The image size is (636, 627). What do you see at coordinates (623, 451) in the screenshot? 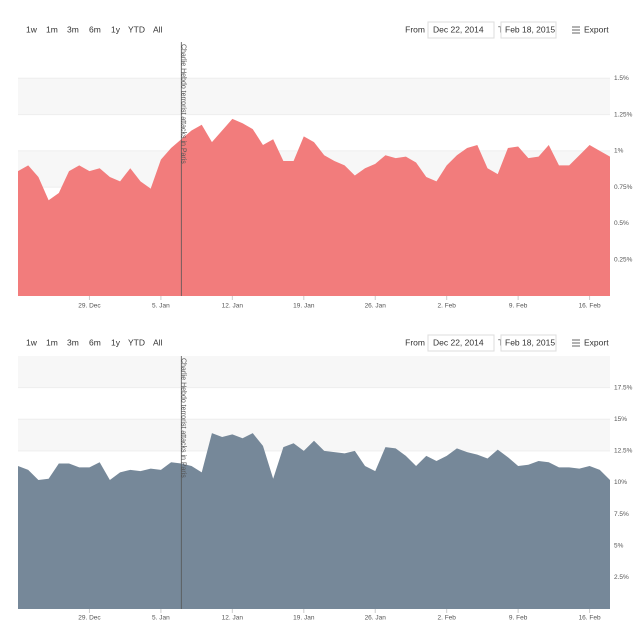
I see `y-tick-label: 12.5%` at bounding box center [623, 451].